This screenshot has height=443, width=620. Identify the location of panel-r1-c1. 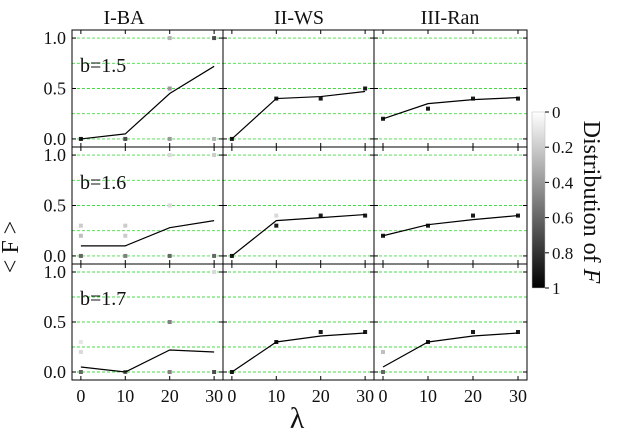
(147, 88).